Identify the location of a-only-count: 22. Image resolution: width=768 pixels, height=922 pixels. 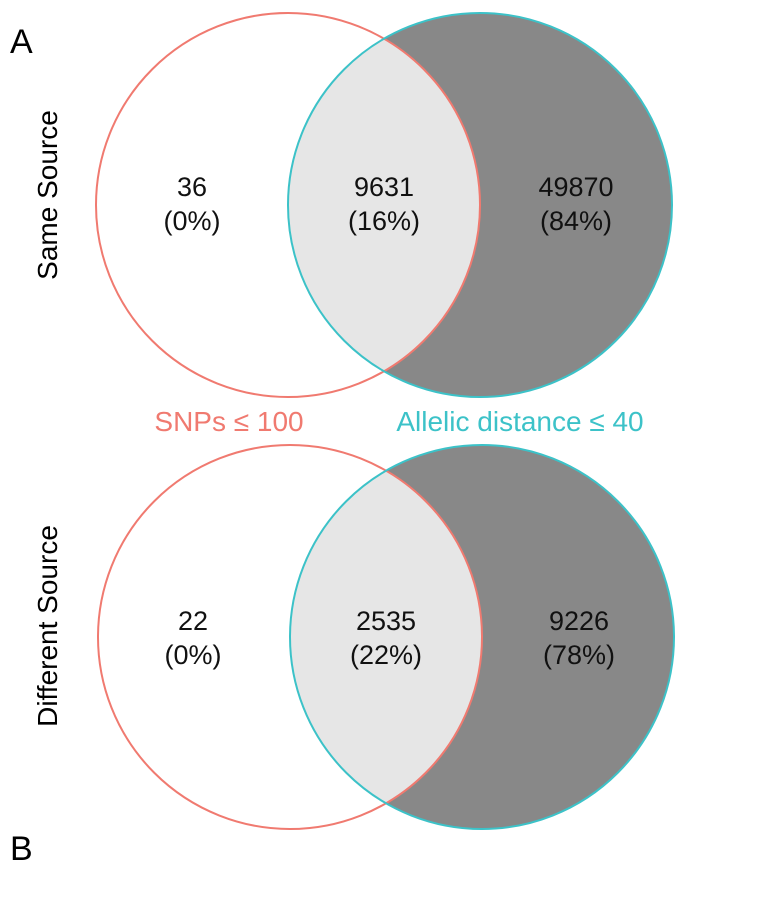
(193, 621).